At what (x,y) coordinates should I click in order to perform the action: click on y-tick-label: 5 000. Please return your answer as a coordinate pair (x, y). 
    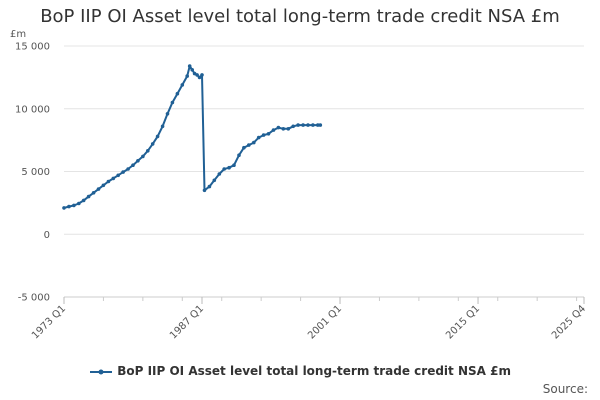
    Looking at the image, I should click on (35, 172).